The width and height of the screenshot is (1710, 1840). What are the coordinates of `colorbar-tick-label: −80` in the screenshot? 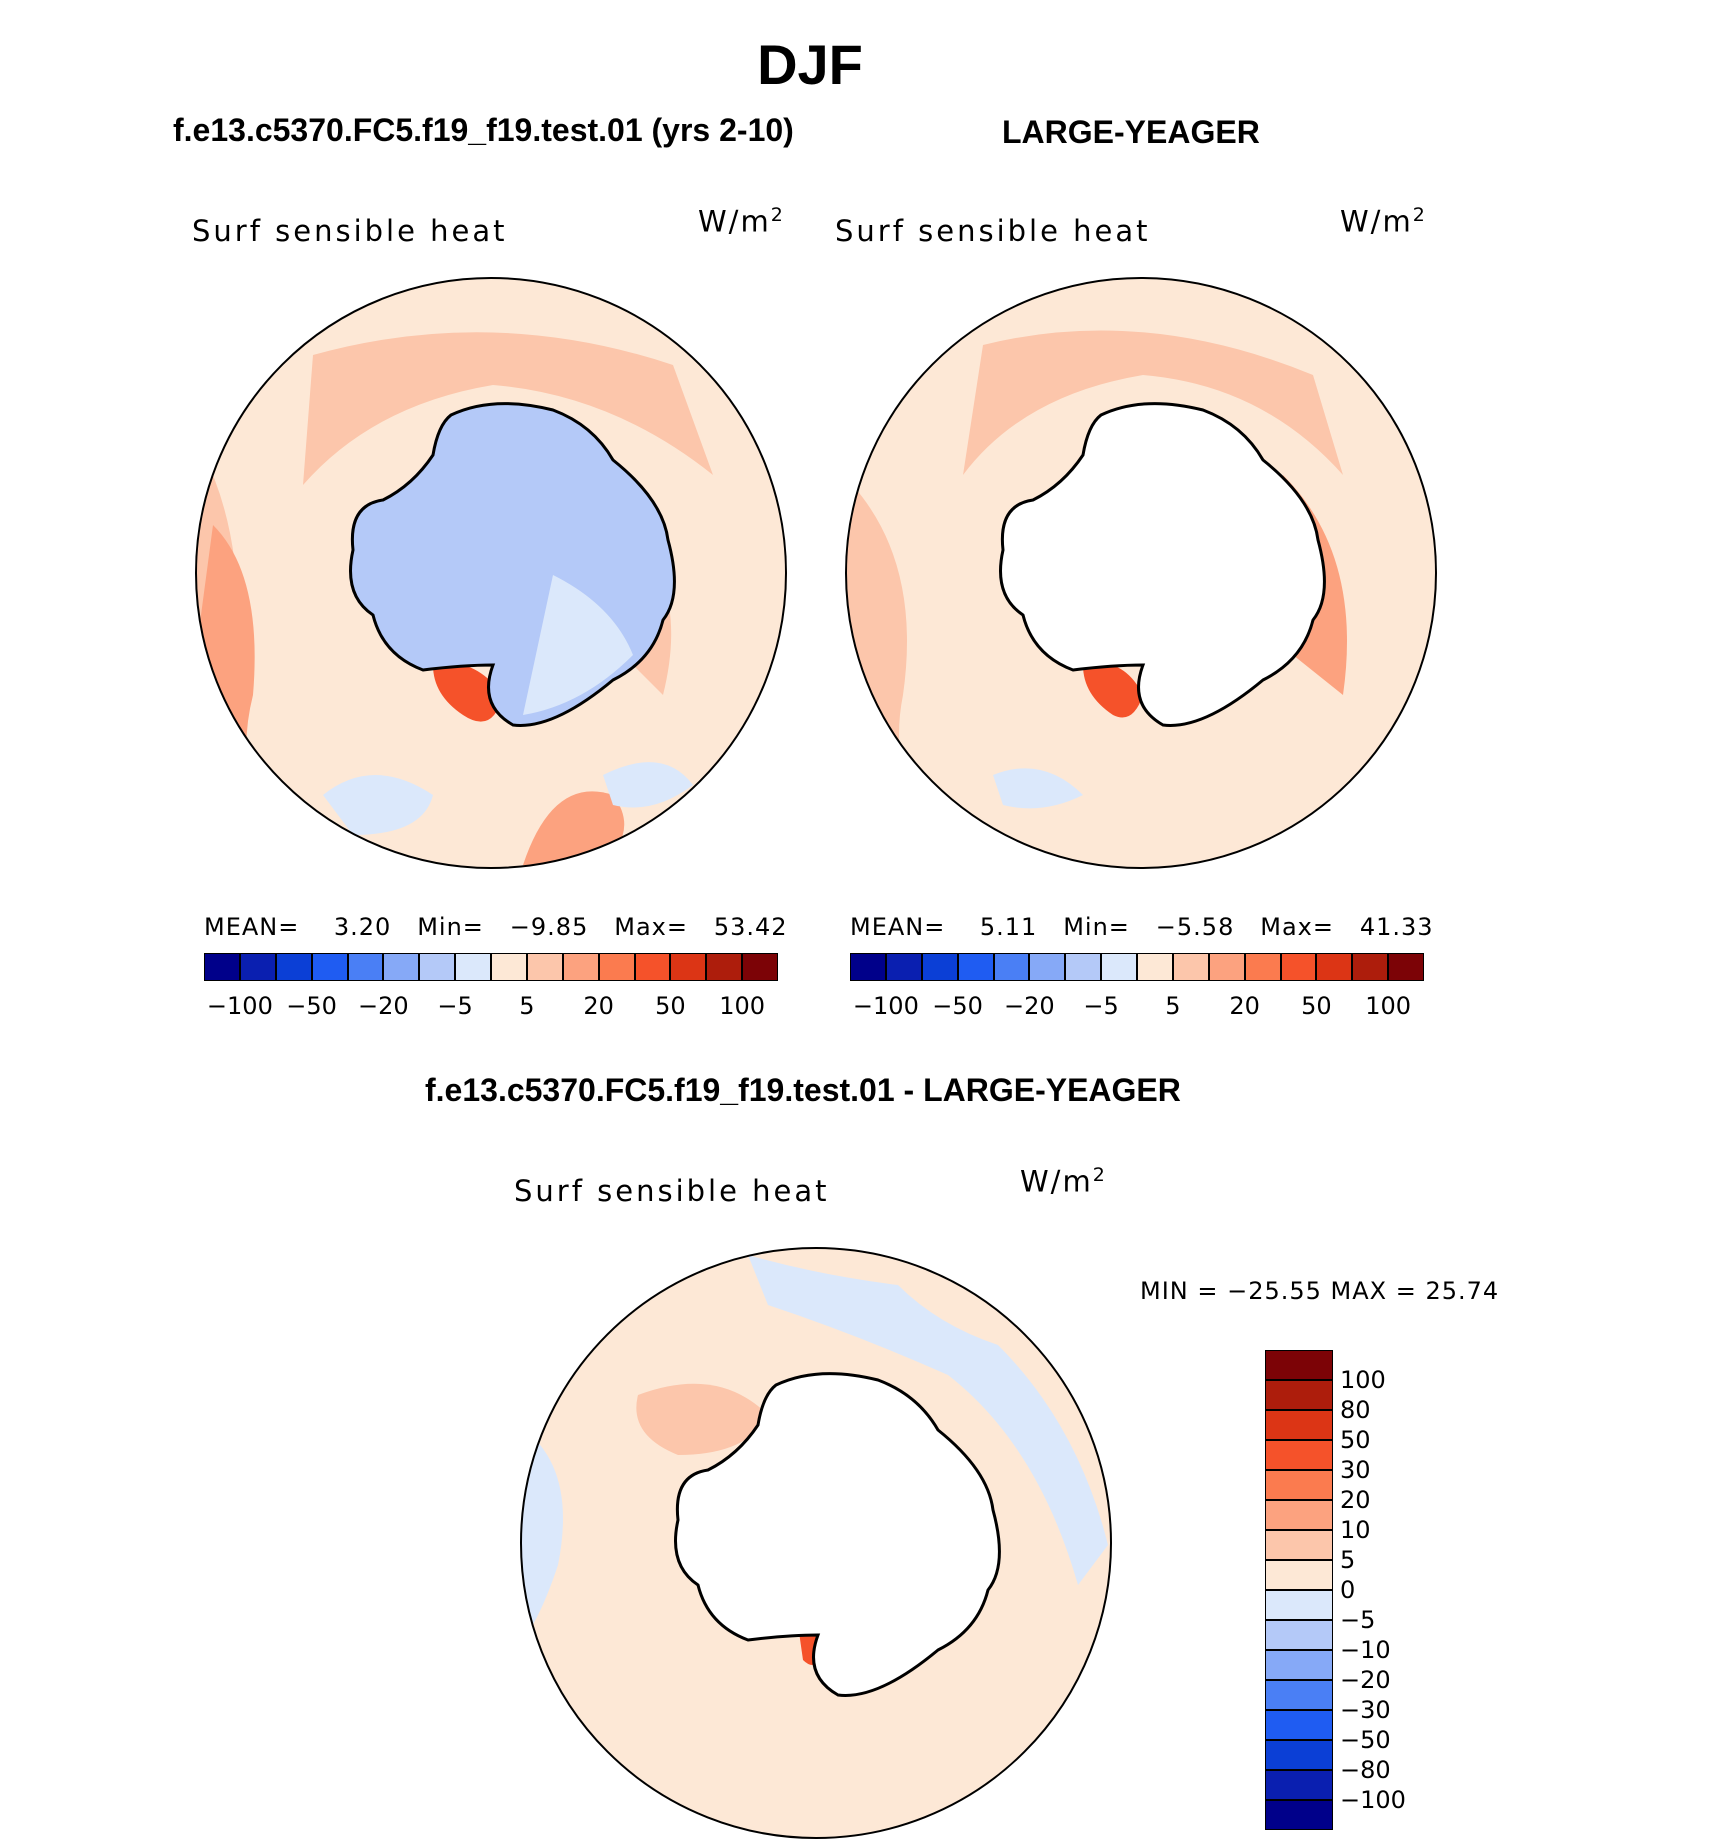 It's located at (1365, 1770).